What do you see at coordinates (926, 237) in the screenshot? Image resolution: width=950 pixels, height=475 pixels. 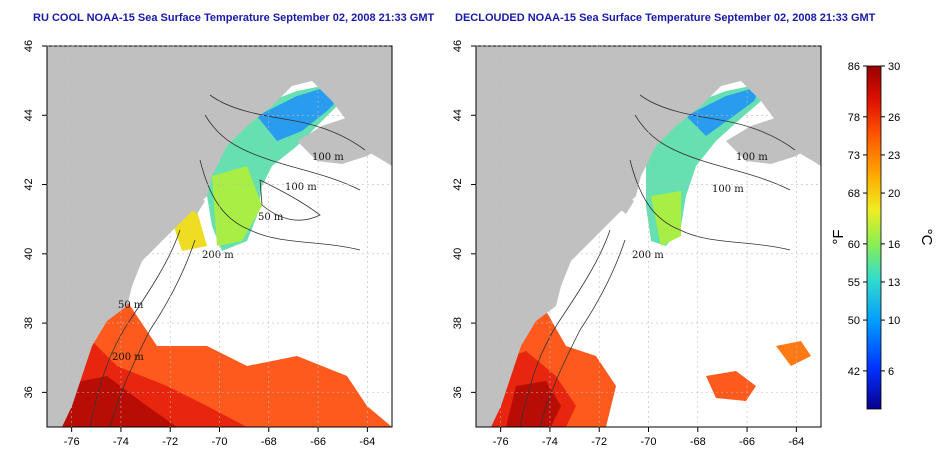 I see `celsius-unit-label: °C` at bounding box center [926, 237].